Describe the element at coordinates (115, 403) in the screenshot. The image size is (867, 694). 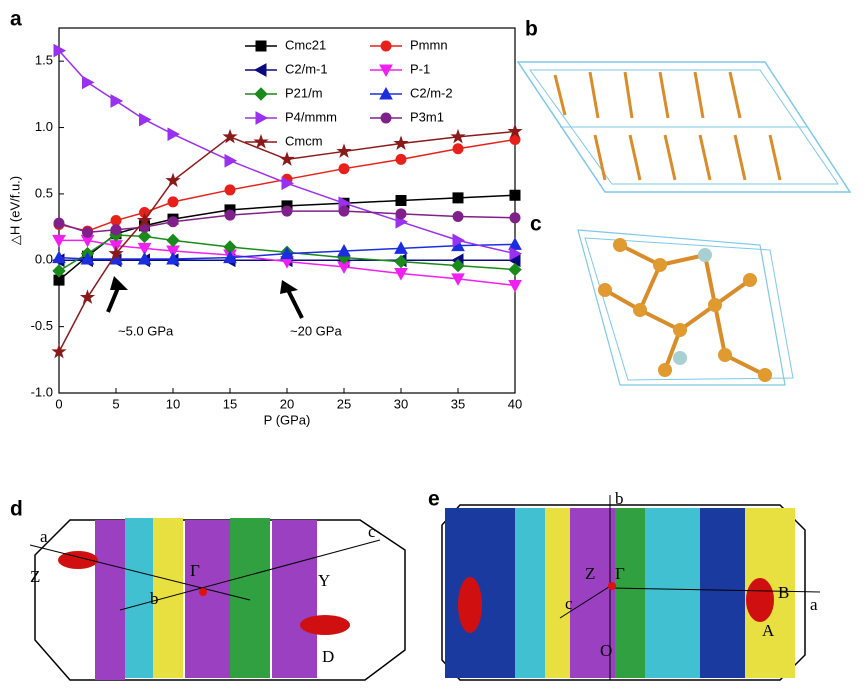
I see `x-tick-label: 5` at that location.